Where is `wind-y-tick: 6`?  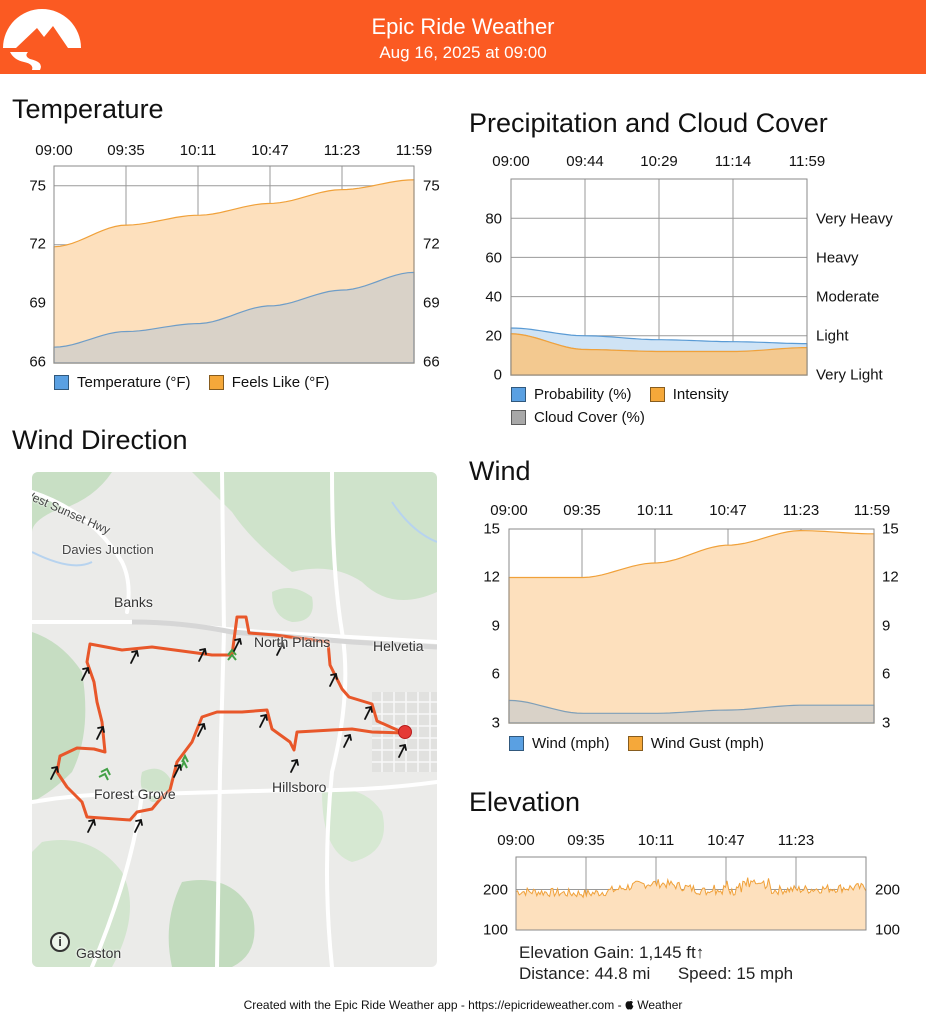
wind-y-tick: 6 is located at coordinates (495, 674).